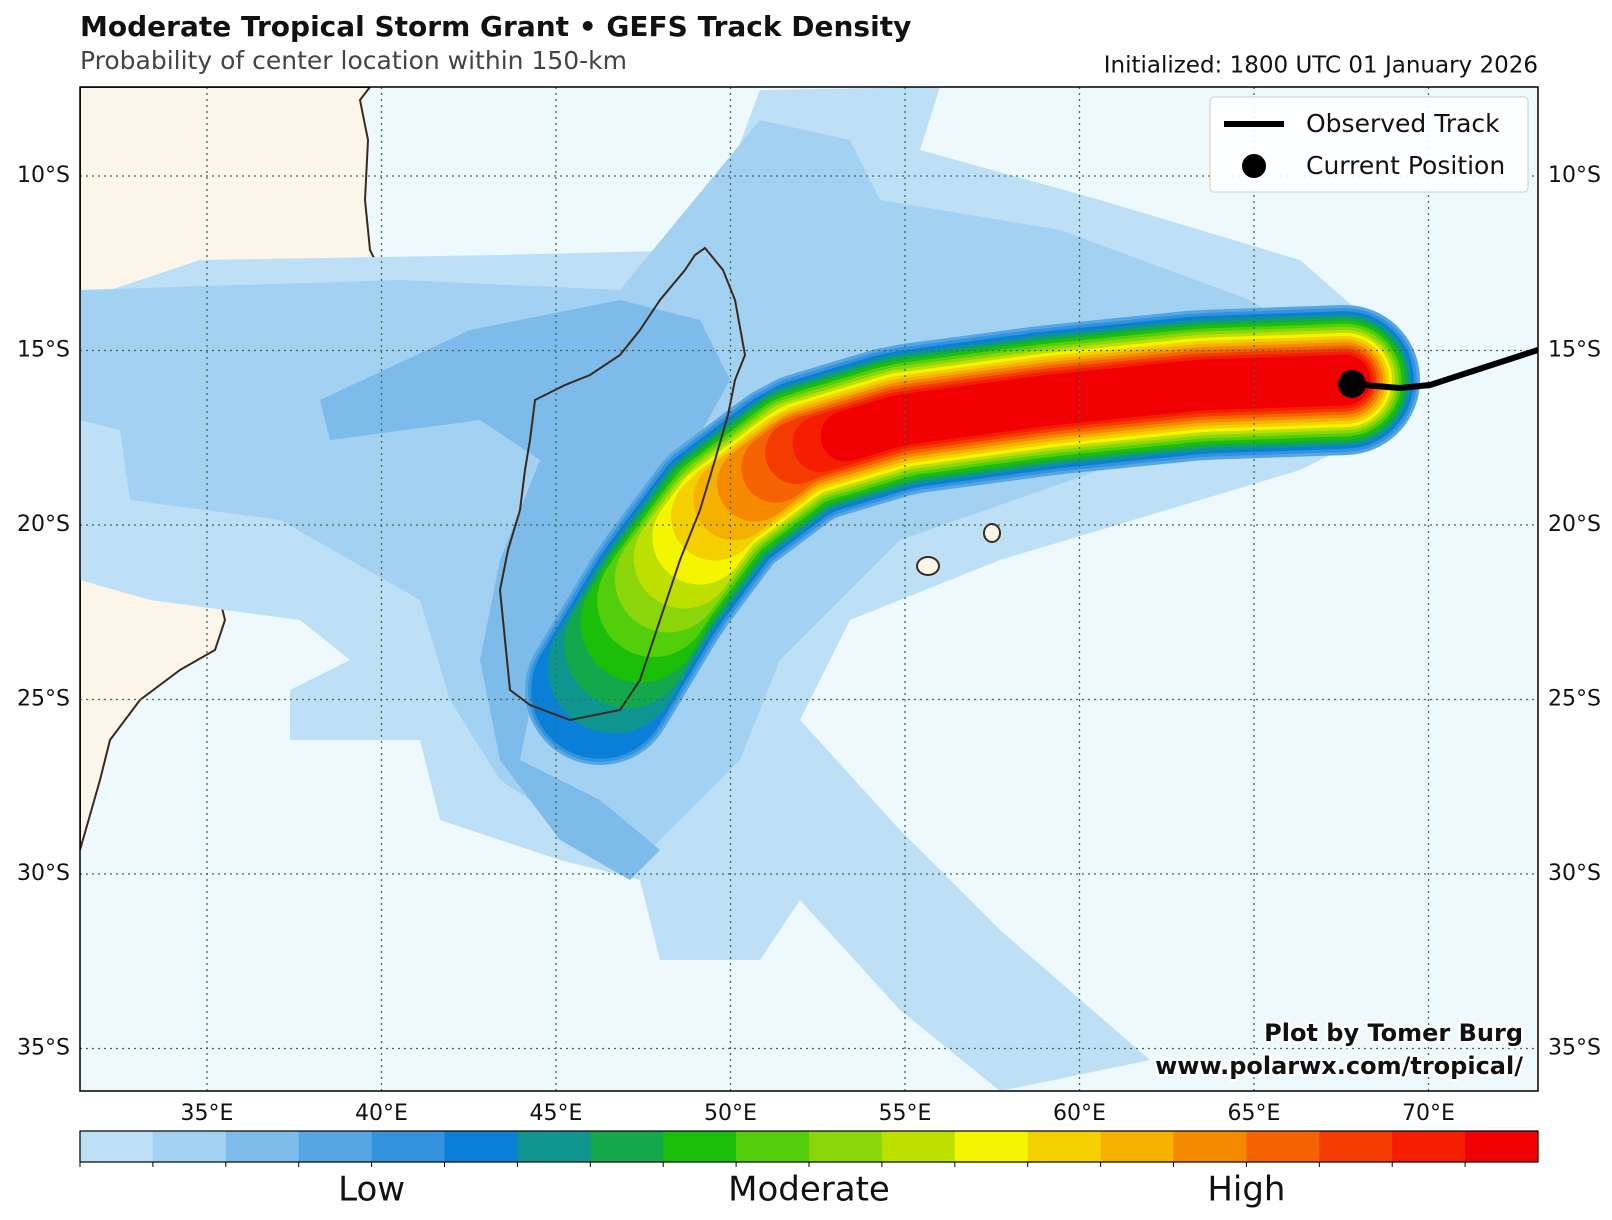  What do you see at coordinates (371, 1190) in the screenshot?
I see `colorbar-label: Low` at bounding box center [371, 1190].